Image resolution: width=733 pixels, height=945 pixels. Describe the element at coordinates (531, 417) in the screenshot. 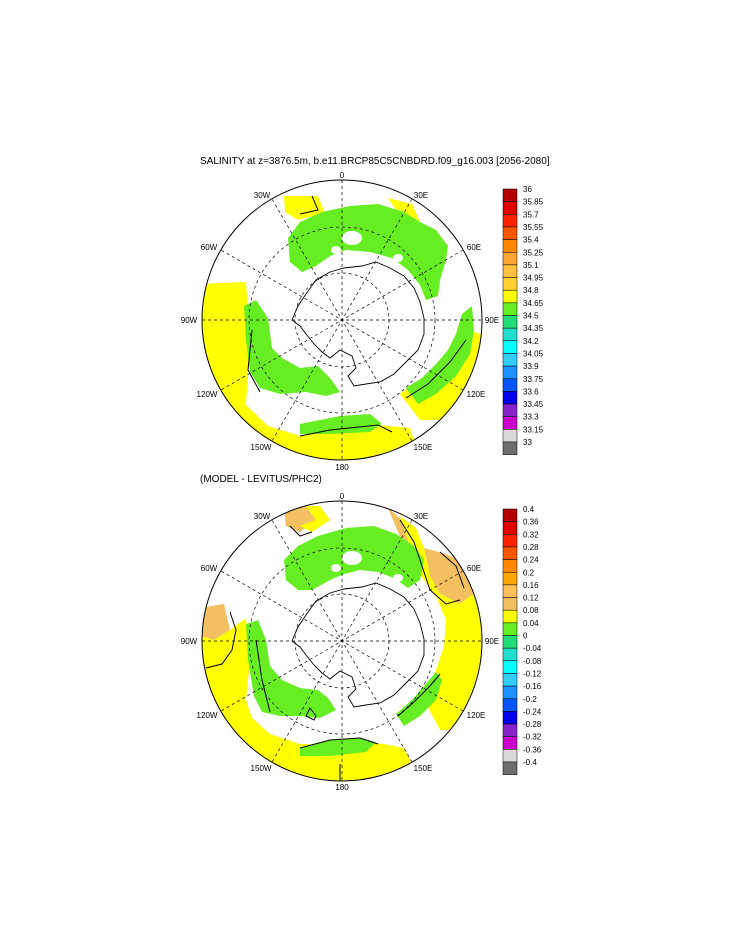

I see `top-colorbar-label: 33.3` at that location.